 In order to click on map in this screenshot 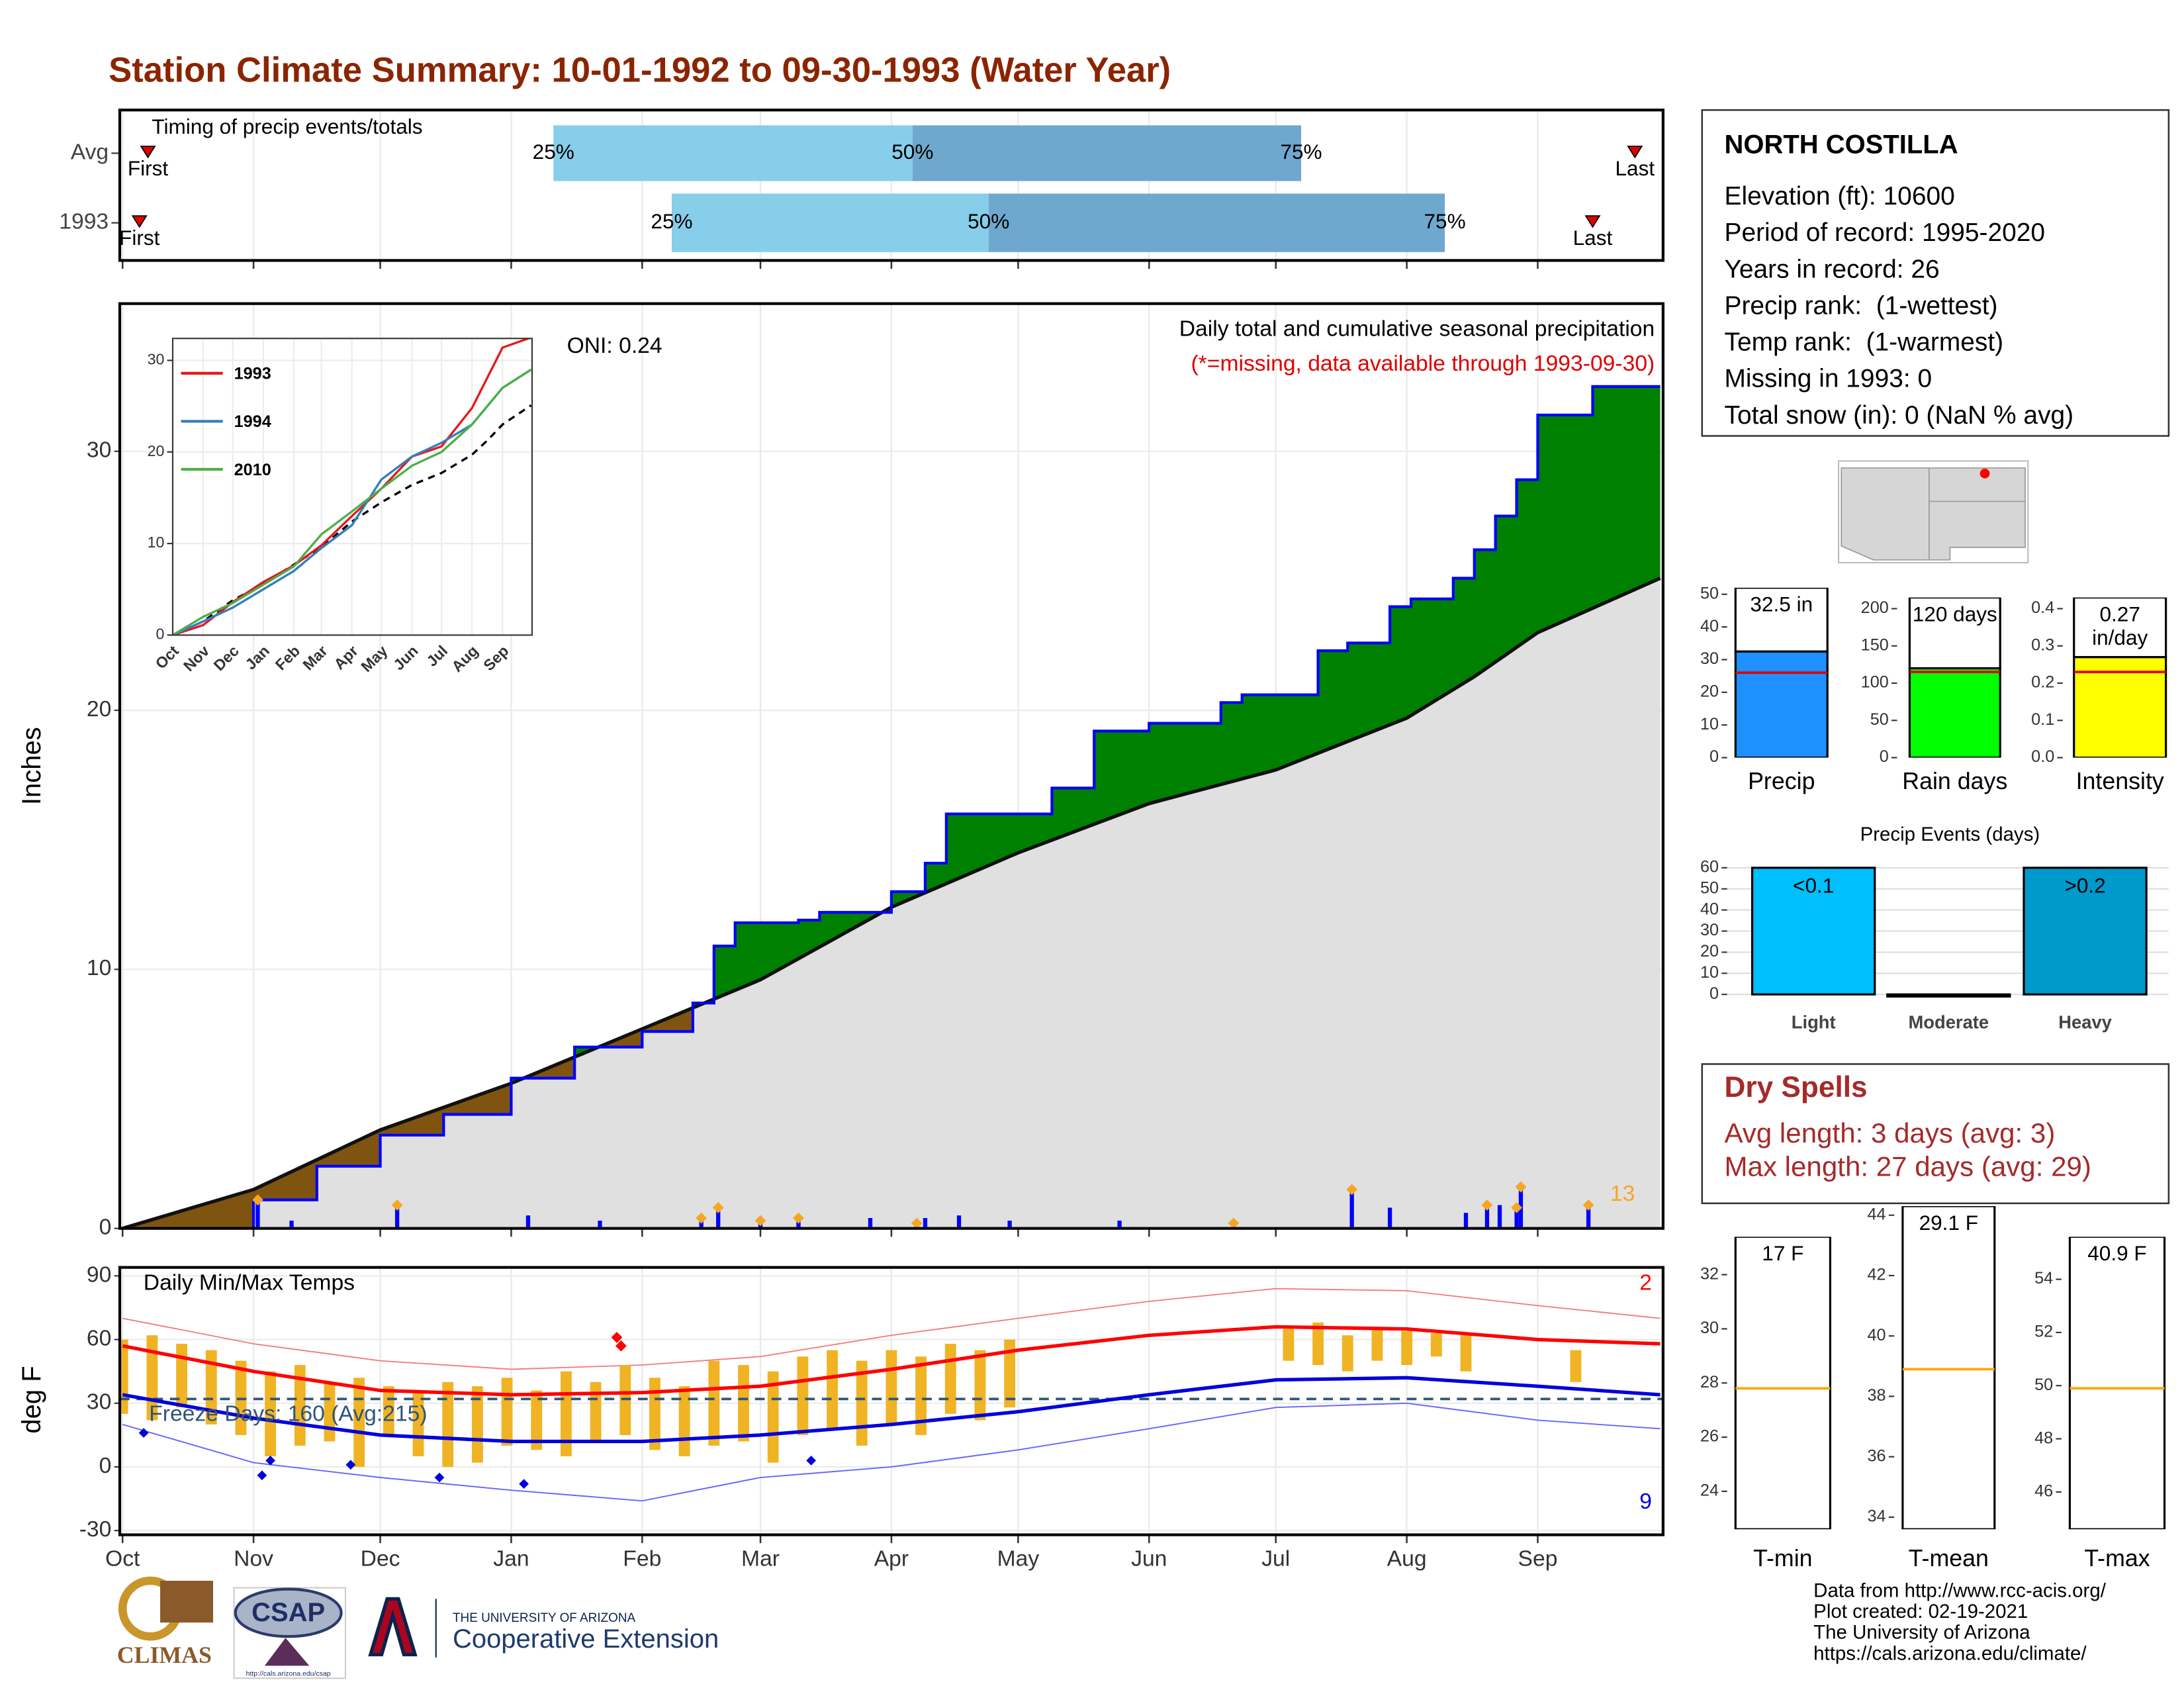, I will do `click(1934, 512)`.